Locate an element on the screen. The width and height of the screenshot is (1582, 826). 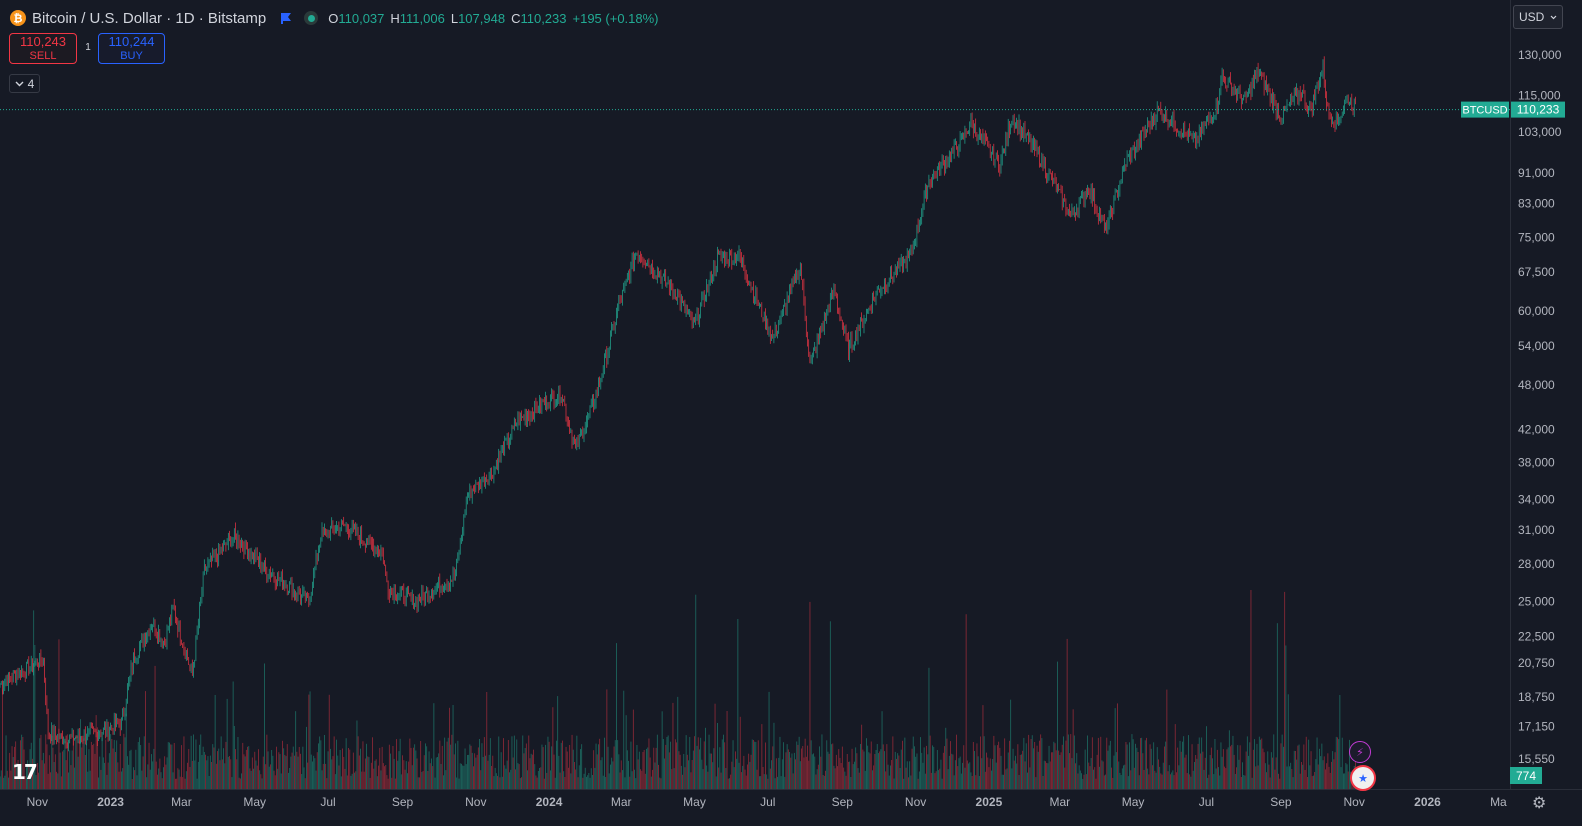
change-value: +195 (+0.18%) is located at coordinates (615, 18).